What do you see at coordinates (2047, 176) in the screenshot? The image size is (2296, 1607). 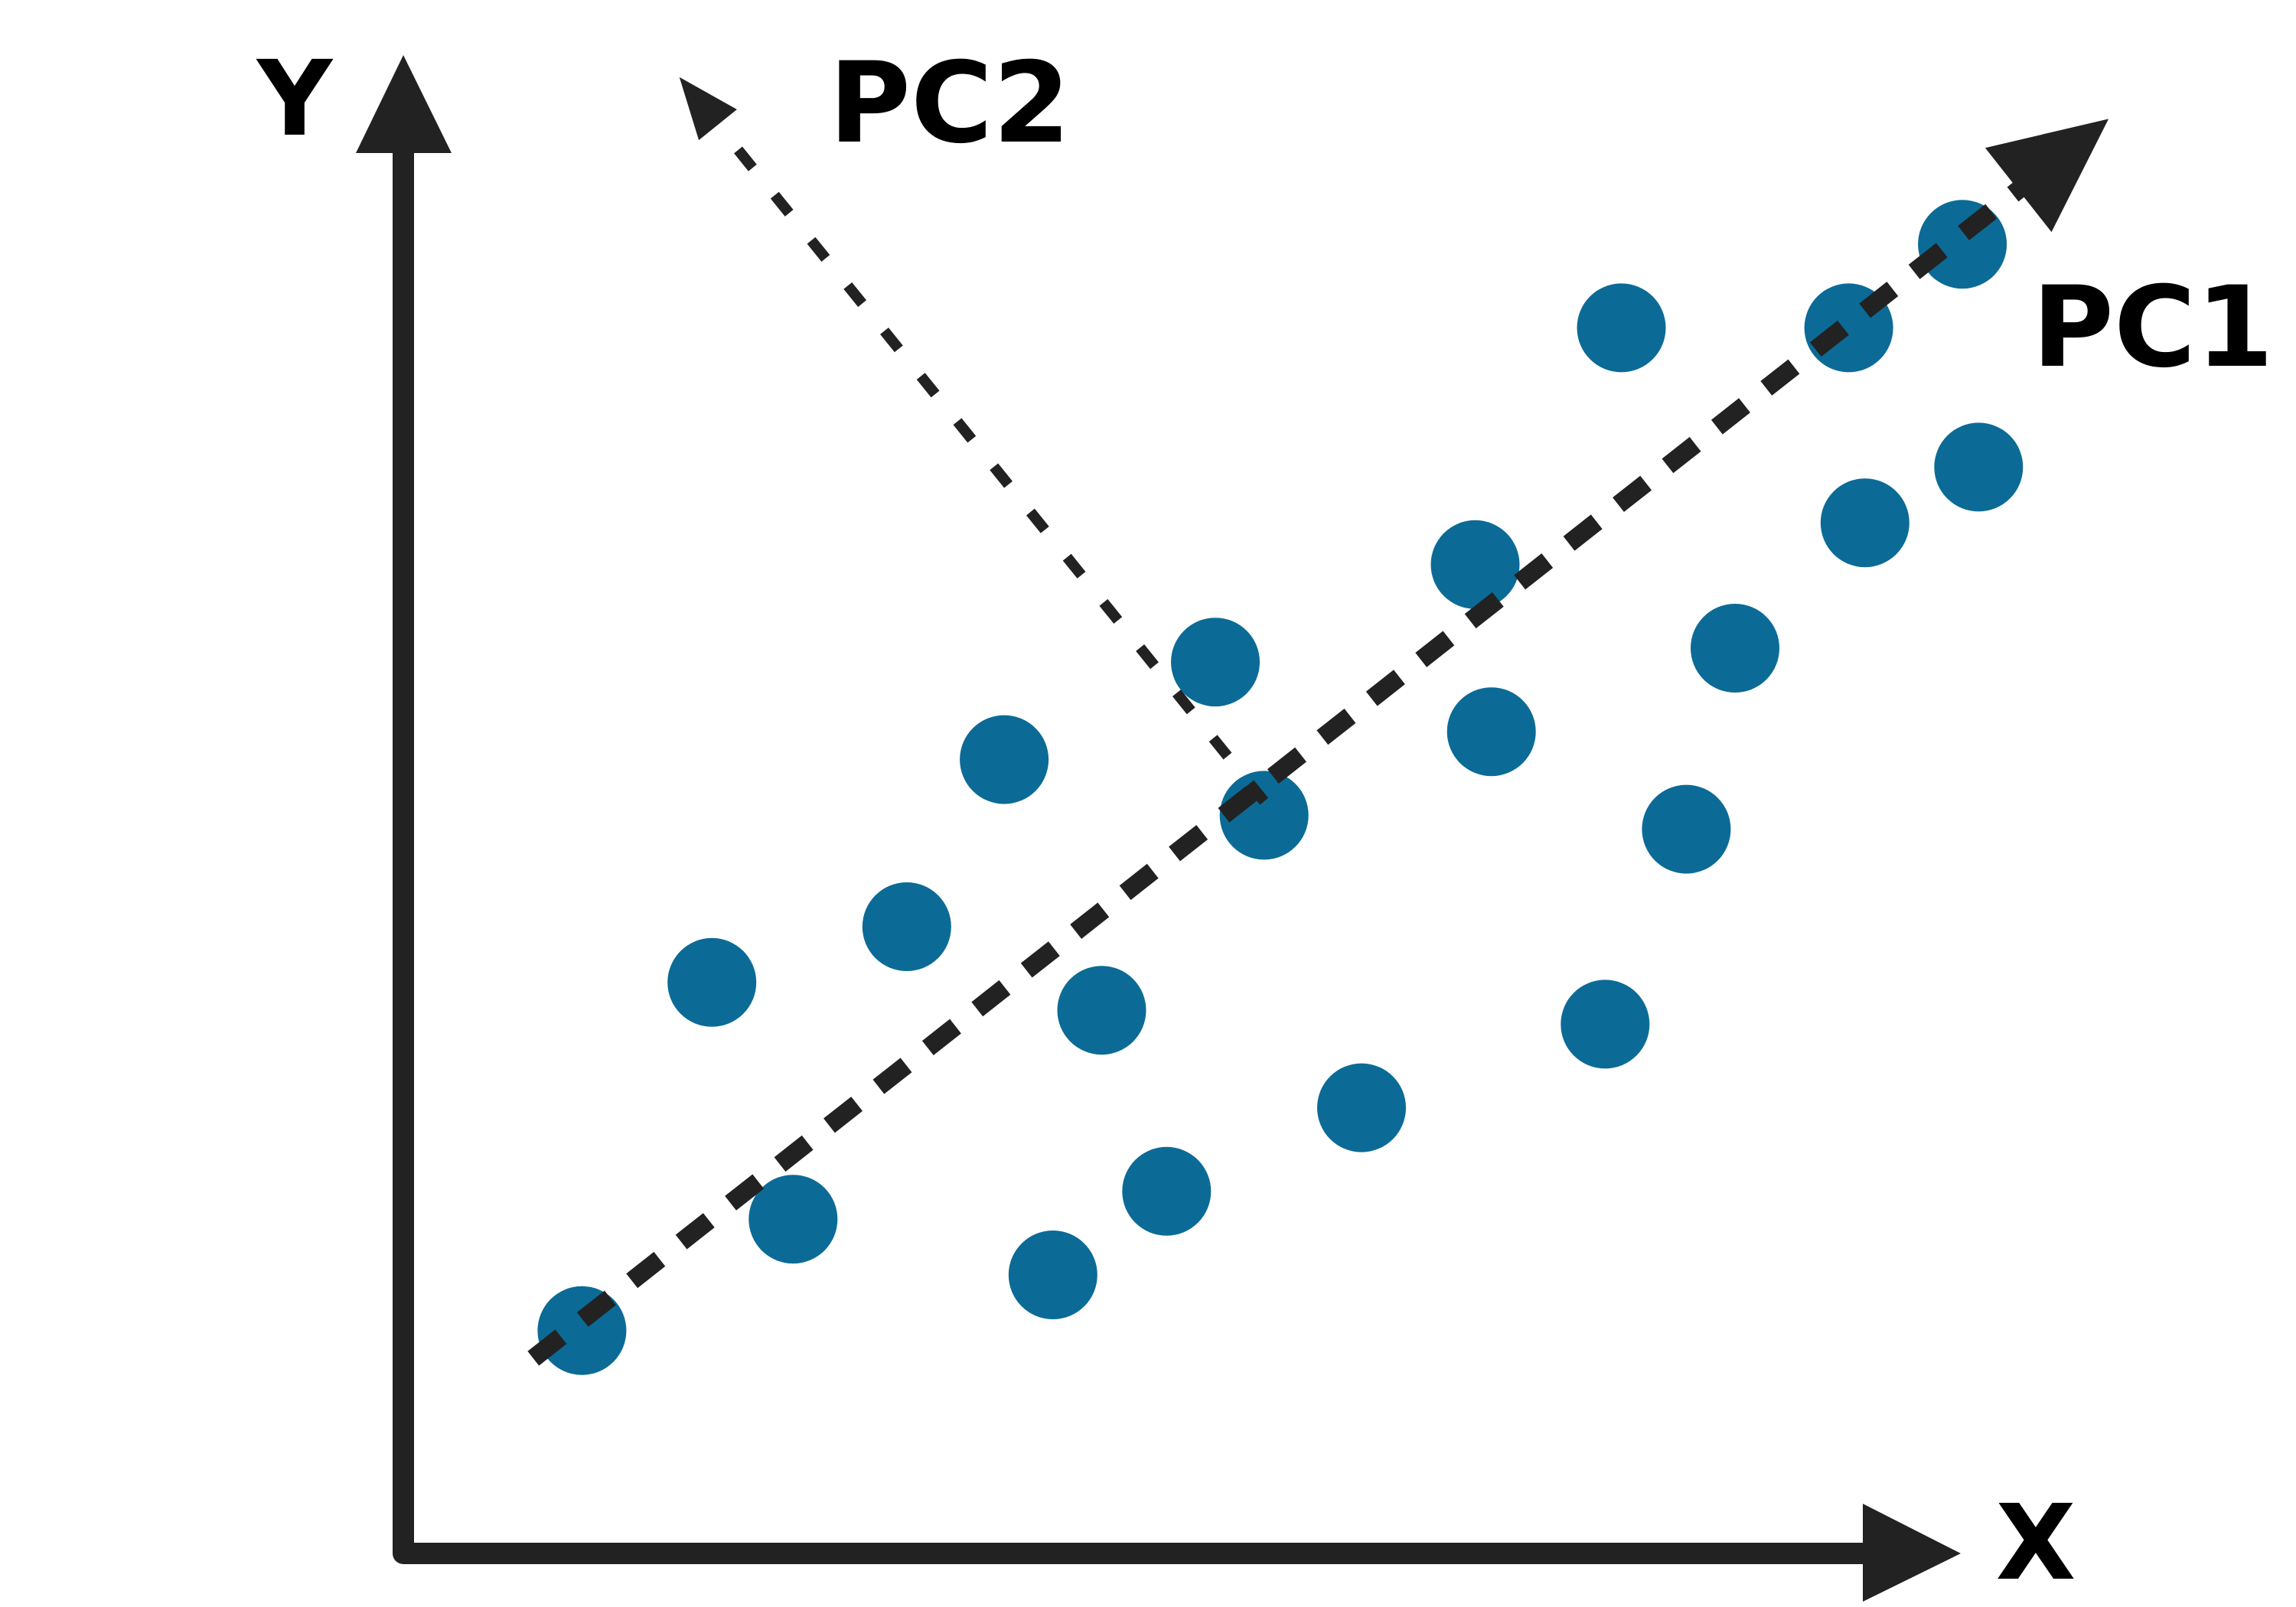 I see `pc1-arrow-head` at bounding box center [2047, 176].